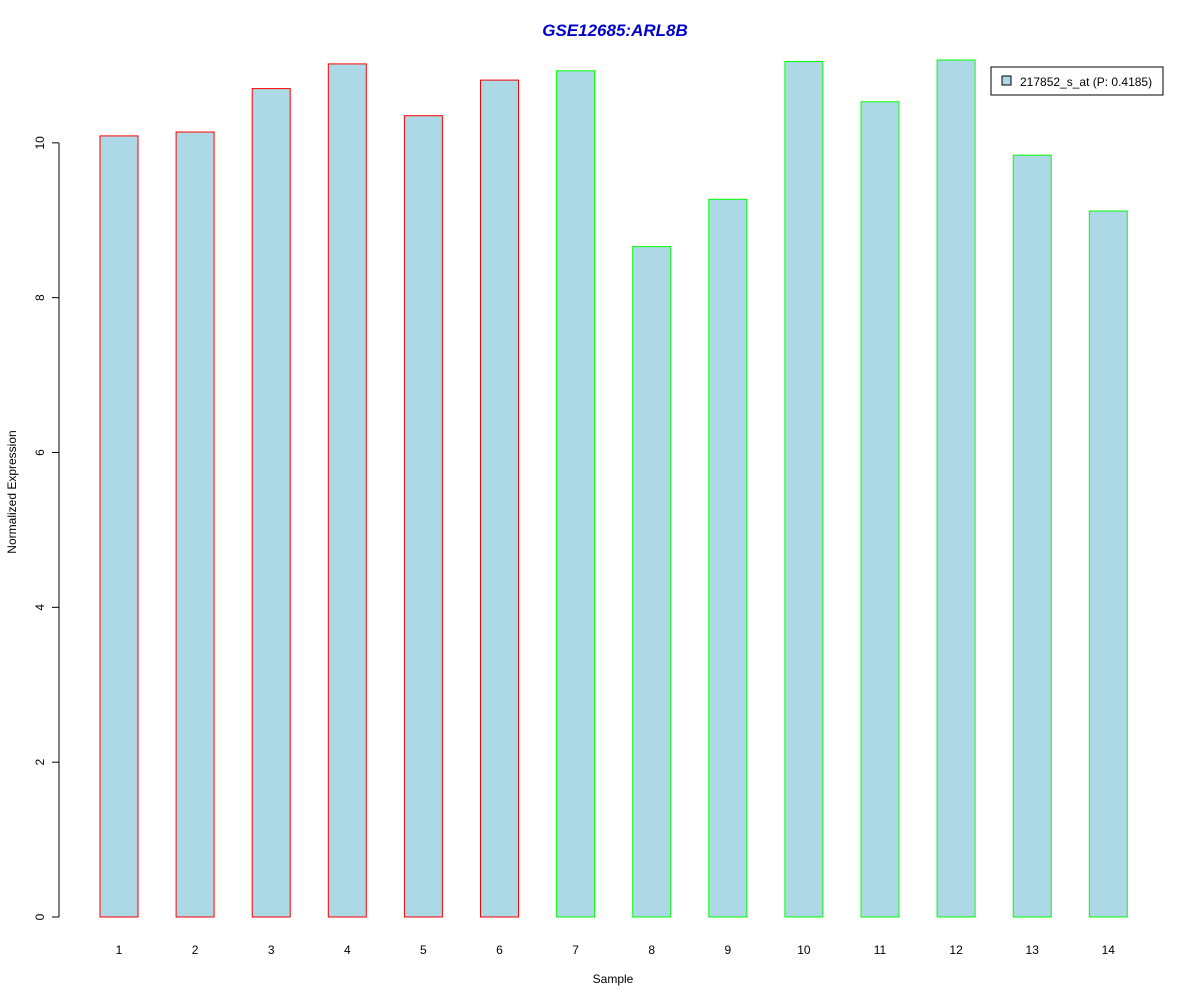  What do you see at coordinates (195, 950) in the screenshot?
I see `x-tick-label: 2` at bounding box center [195, 950].